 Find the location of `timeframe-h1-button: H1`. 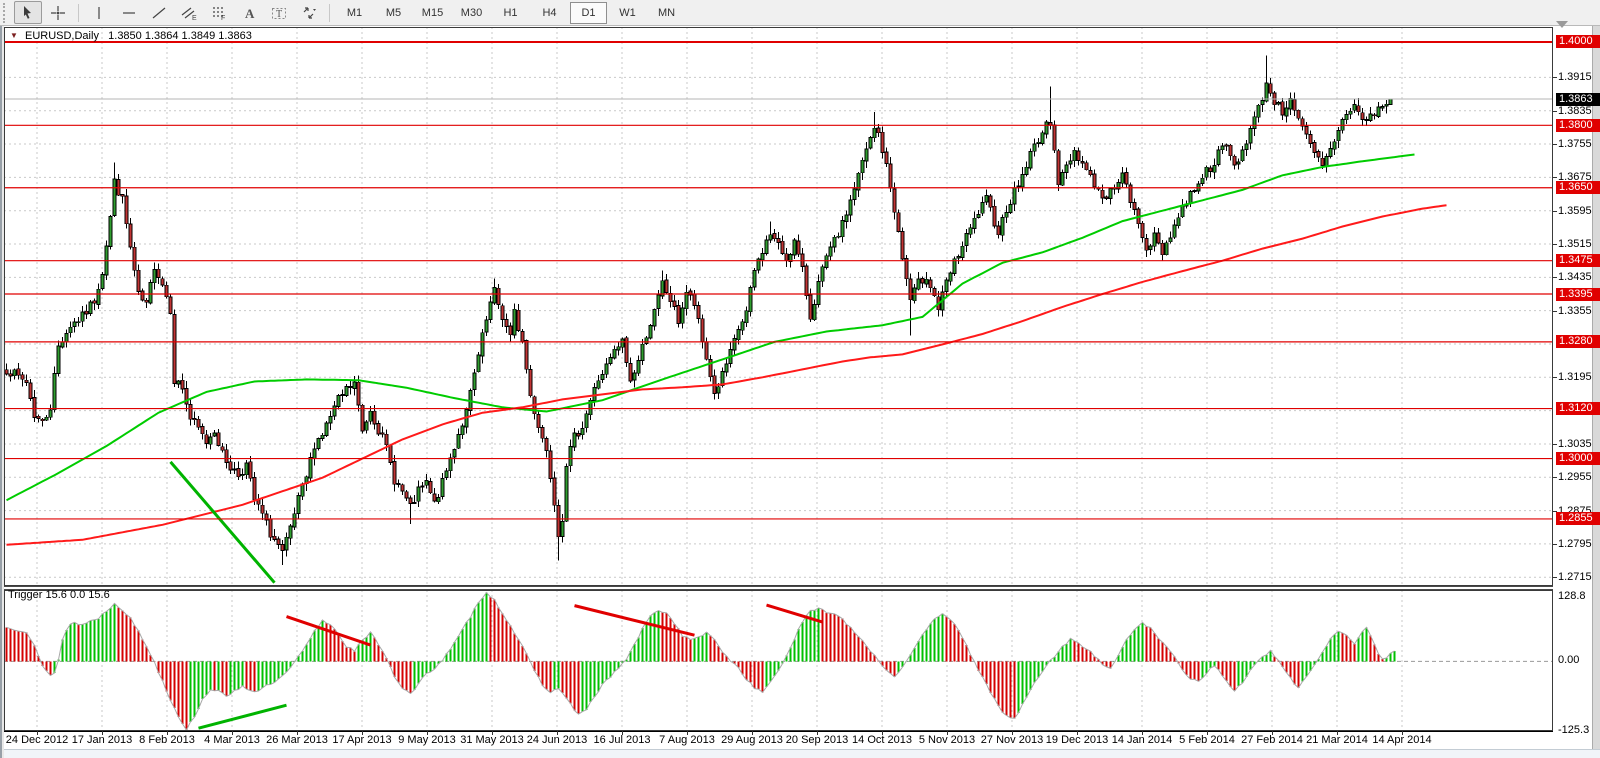

timeframe-h1-button: H1 is located at coordinates (510, 12).